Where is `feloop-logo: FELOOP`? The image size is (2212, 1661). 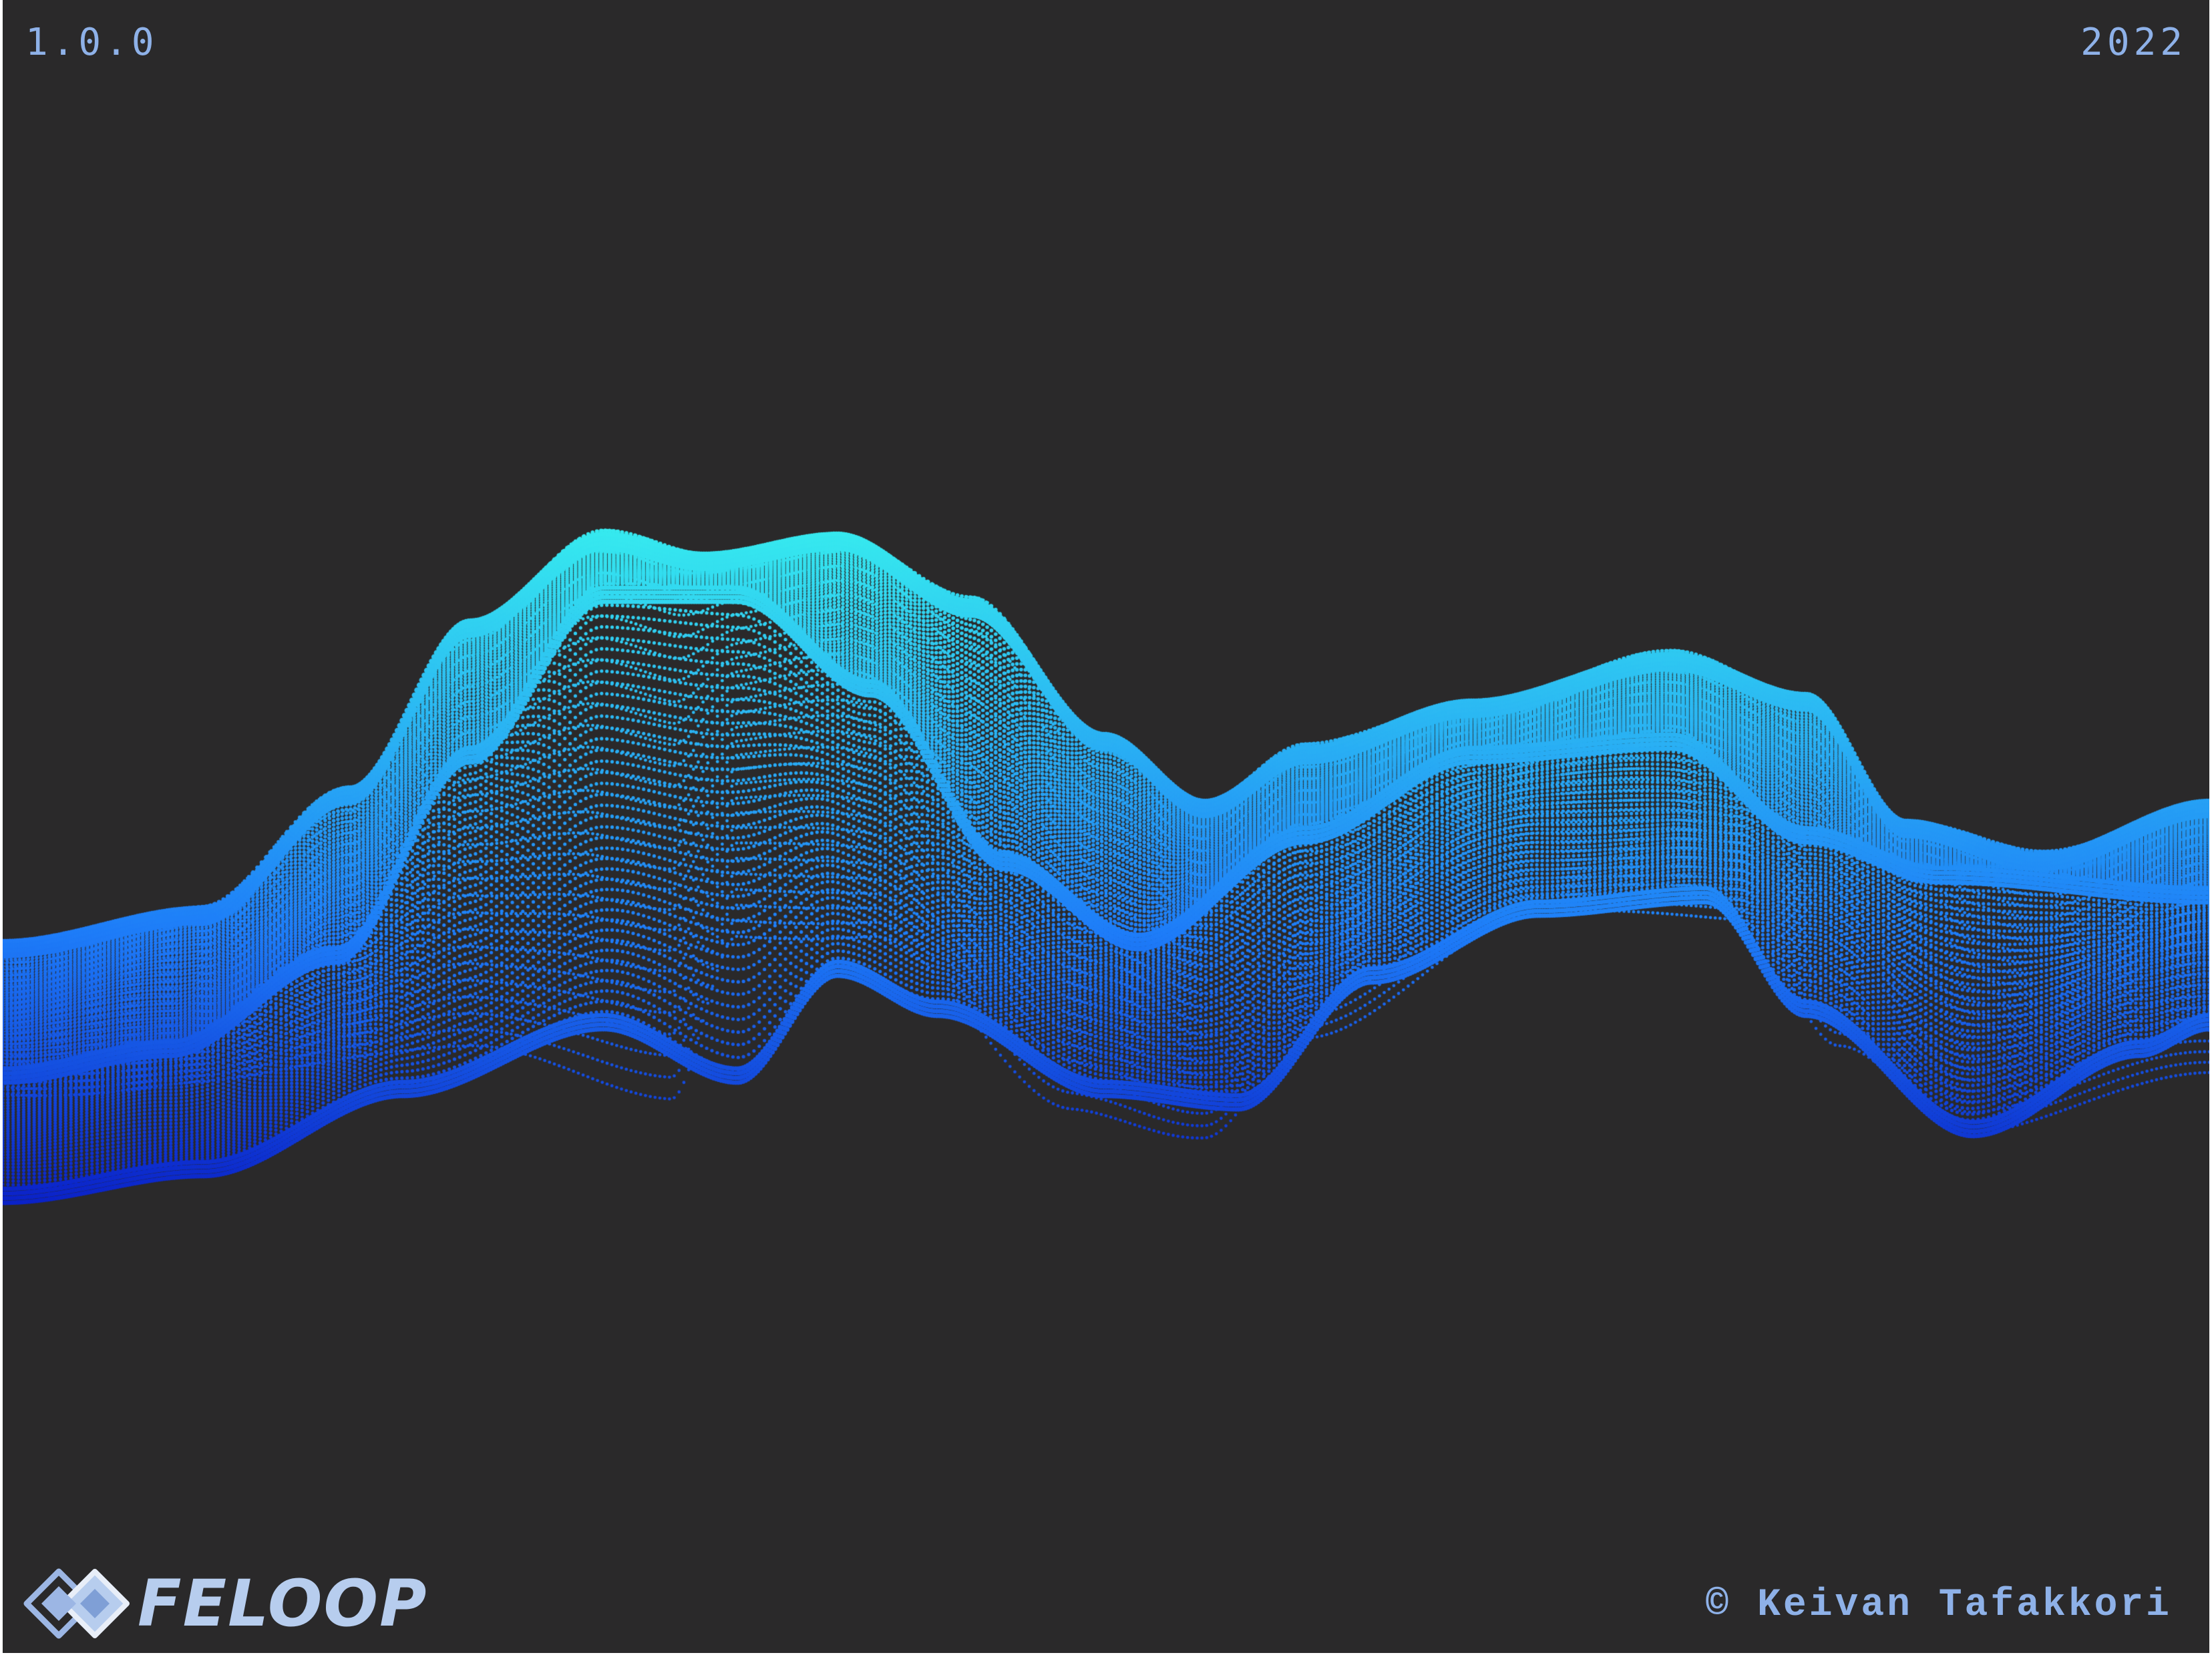
feloop-logo: FELOOP is located at coordinates (223, 1603).